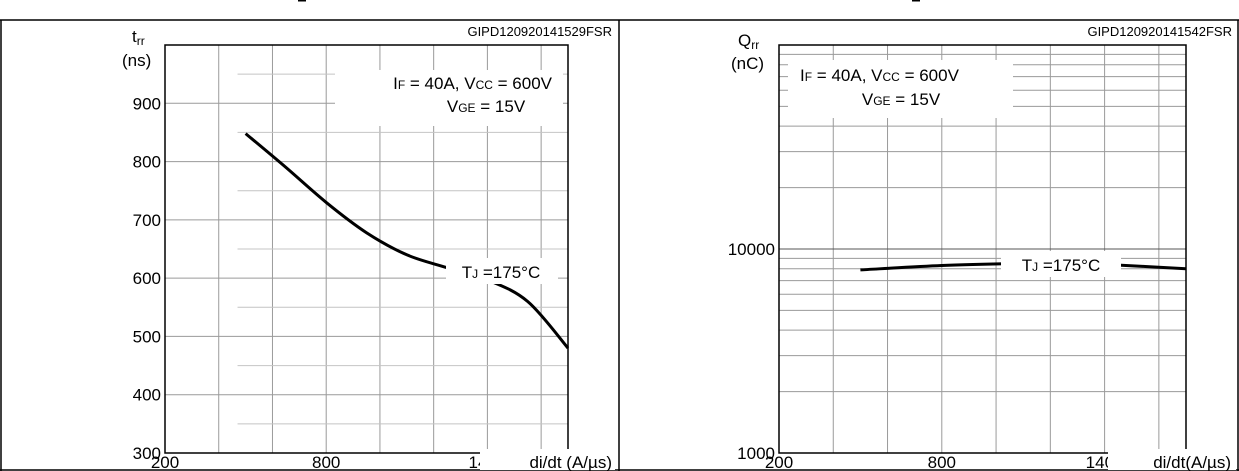 This screenshot has height=471, width=1239. What do you see at coordinates (539, 31) in the screenshot?
I see `chart-code: GIPD120920141529FSR` at bounding box center [539, 31].